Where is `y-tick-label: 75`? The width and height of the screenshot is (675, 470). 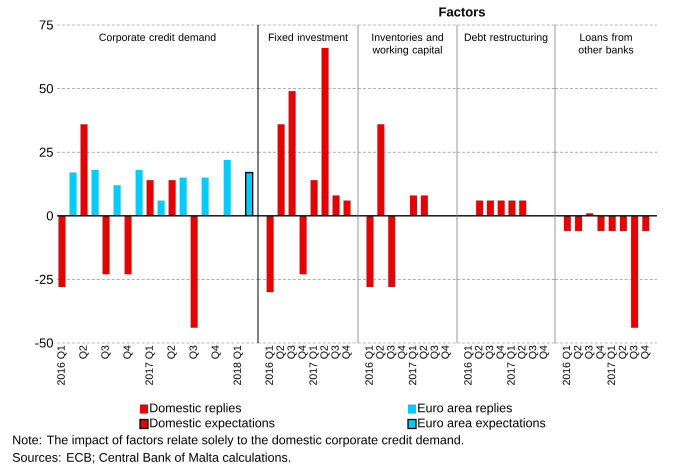 y-tick-label: 75 is located at coordinates (46, 25).